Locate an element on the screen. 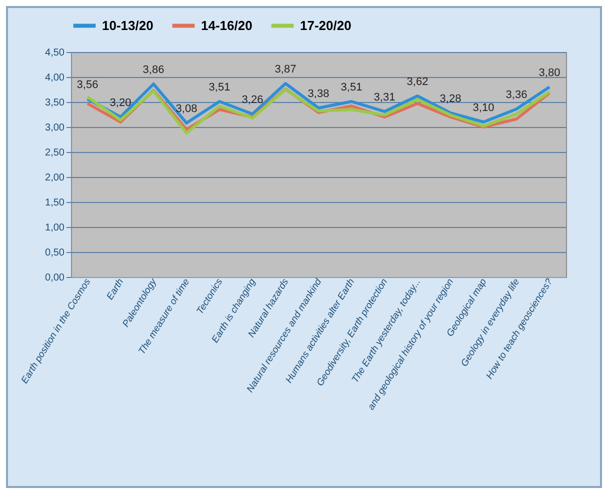 This screenshot has width=610, height=495. data-label: 3,28 is located at coordinates (451, 99).